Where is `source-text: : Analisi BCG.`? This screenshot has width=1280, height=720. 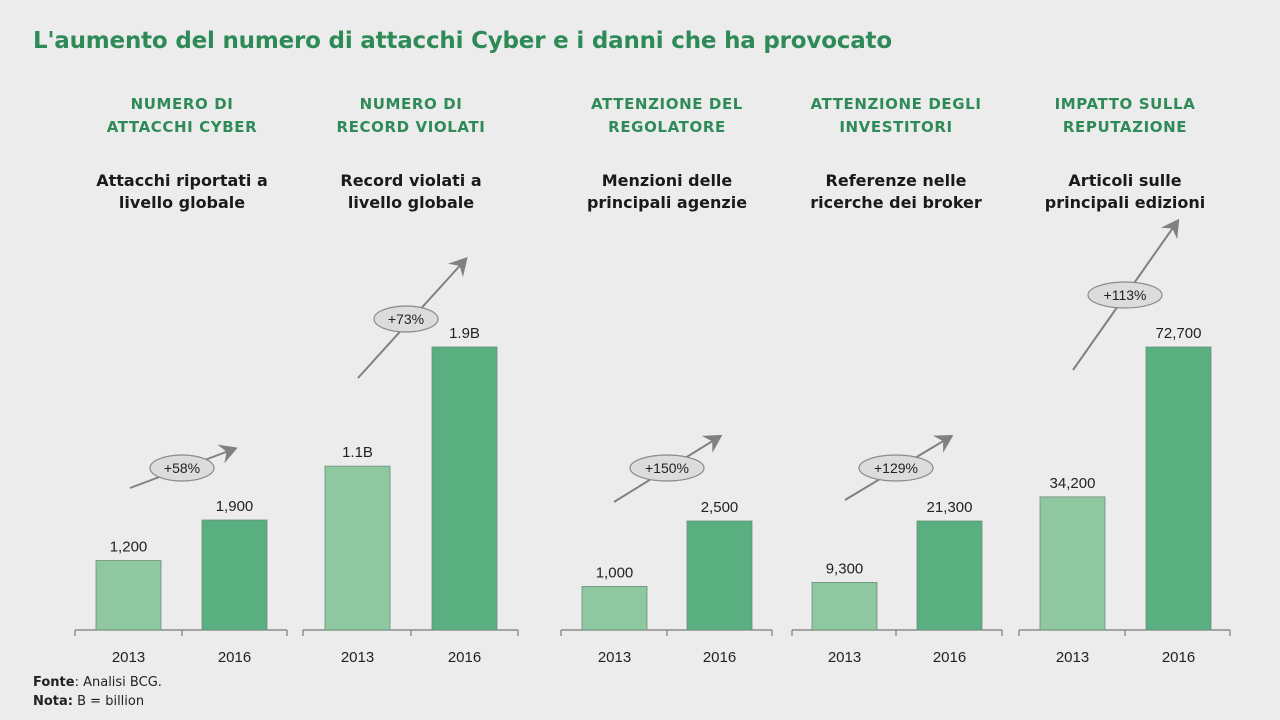 source-text: : Analisi BCG. is located at coordinates (118, 682).